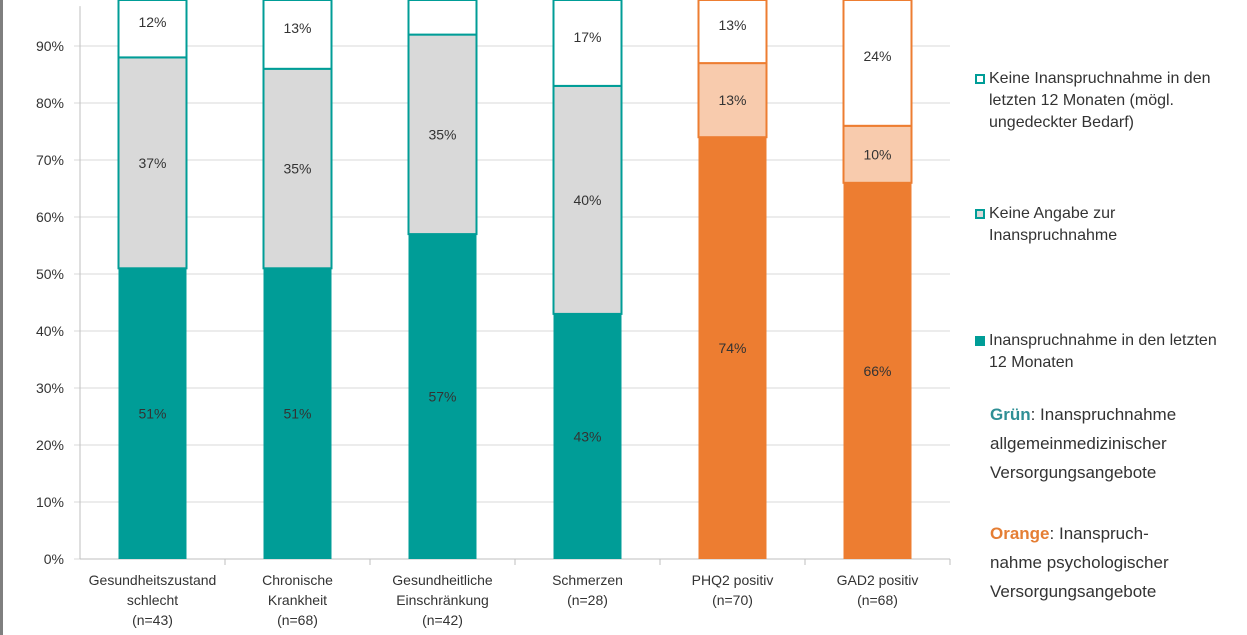 This screenshot has height=635, width=1247. Describe the element at coordinates (153, 580) in the screenshot. I see `x-category-label: Gesundheitszustand` at that location.